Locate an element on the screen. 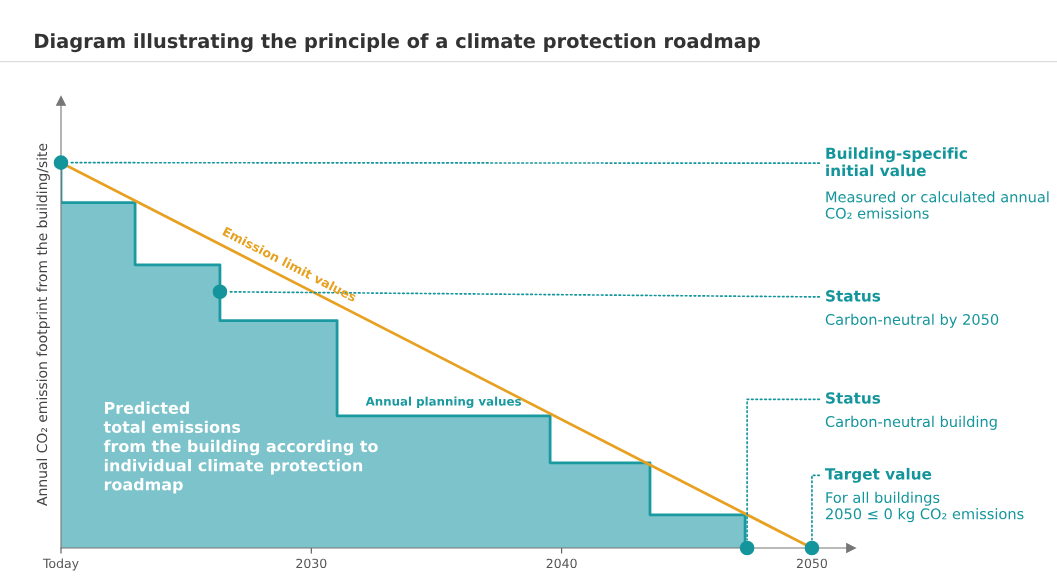 The image size is (1057, 587). annotation: Building-specific initial value is located at coordinates (896, 162).